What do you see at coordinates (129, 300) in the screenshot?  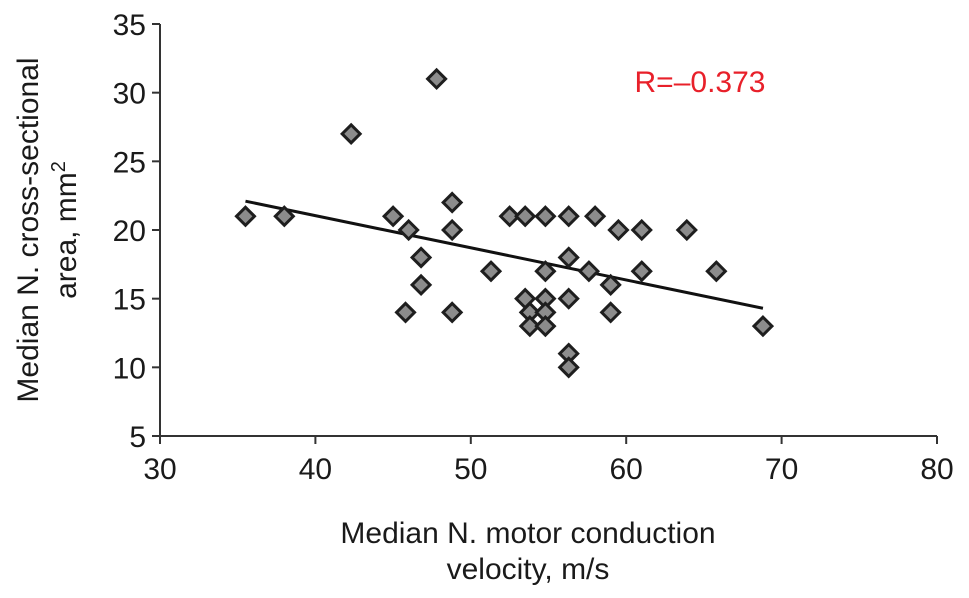 I see `y-tick-label: 15` at bounding box center [129, 300].